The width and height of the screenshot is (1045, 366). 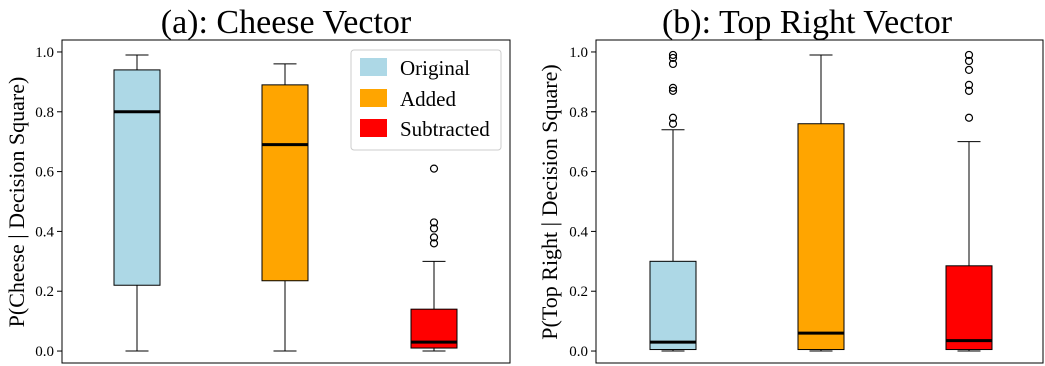 I want to click on legend-entry-added: Added, so click(x=428, y=99).